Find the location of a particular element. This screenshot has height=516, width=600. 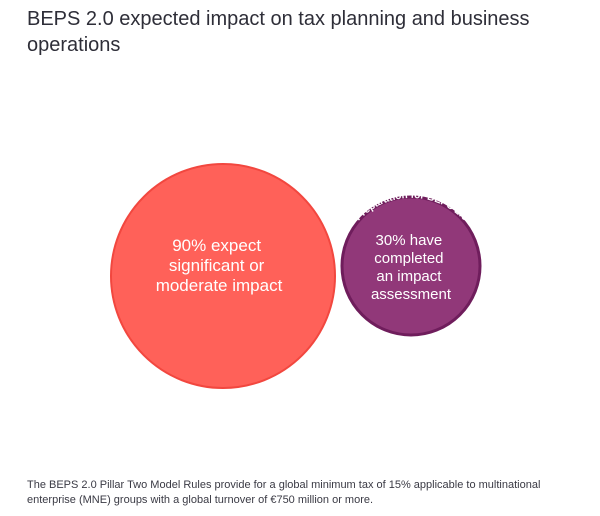

bubble-preparation-label-line: completed is located at coordinates (408, 258).